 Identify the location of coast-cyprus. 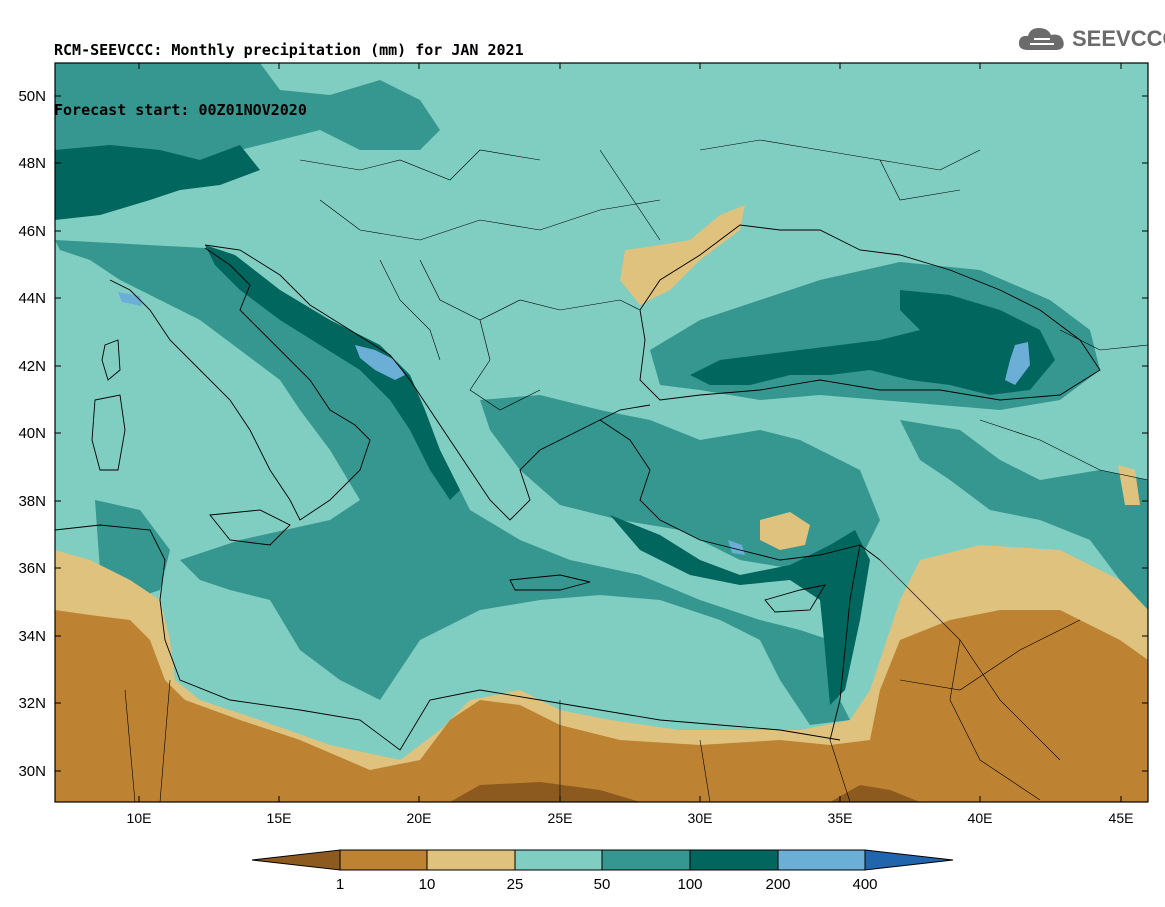
(795, 598).